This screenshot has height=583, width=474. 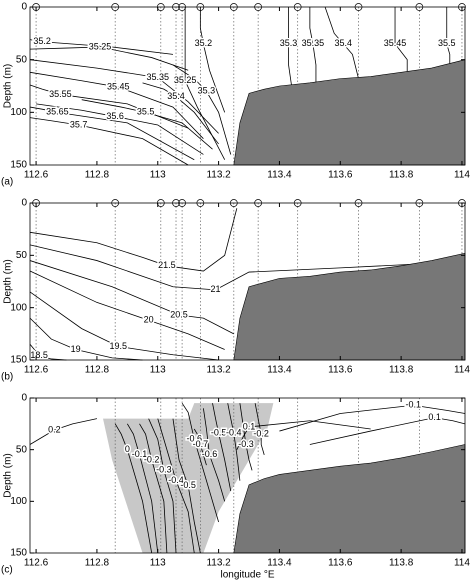 I want to click on x-axis-label: longitude °E, so click(x=247, y=575).